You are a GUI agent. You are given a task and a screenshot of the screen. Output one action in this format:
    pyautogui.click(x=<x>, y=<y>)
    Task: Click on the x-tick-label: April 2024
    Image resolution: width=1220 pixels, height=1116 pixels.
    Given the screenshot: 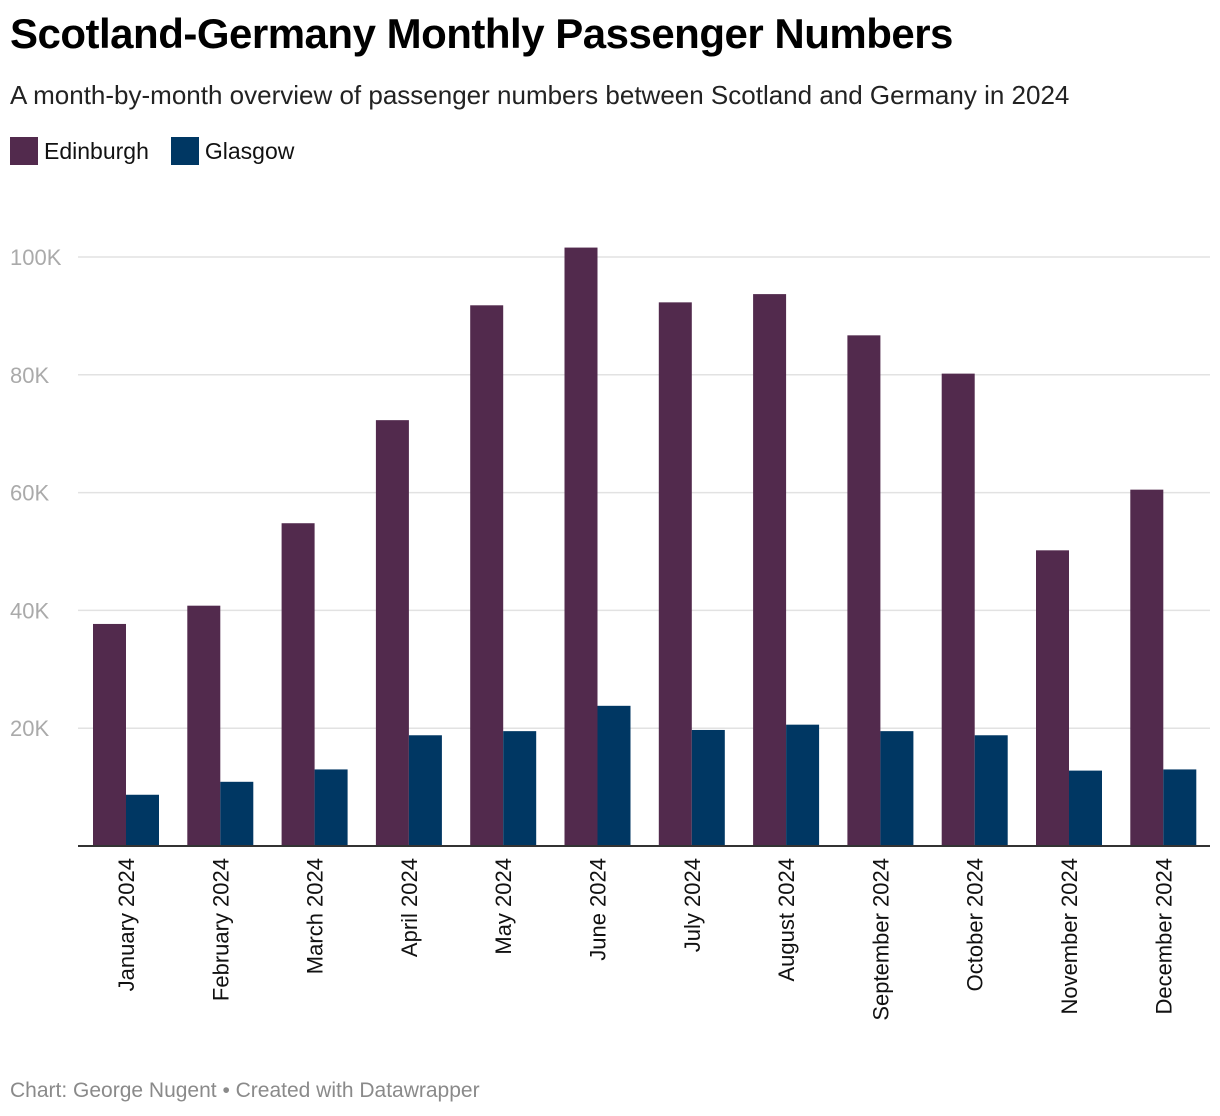 What is the action you would take?
    pyautogui.click(x=409, y=907)
    